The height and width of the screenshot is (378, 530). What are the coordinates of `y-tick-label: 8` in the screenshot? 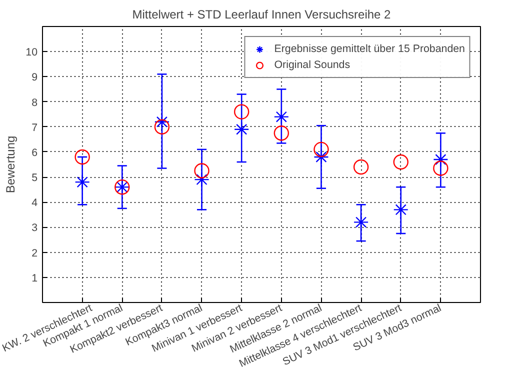 It's located at (35, 102).